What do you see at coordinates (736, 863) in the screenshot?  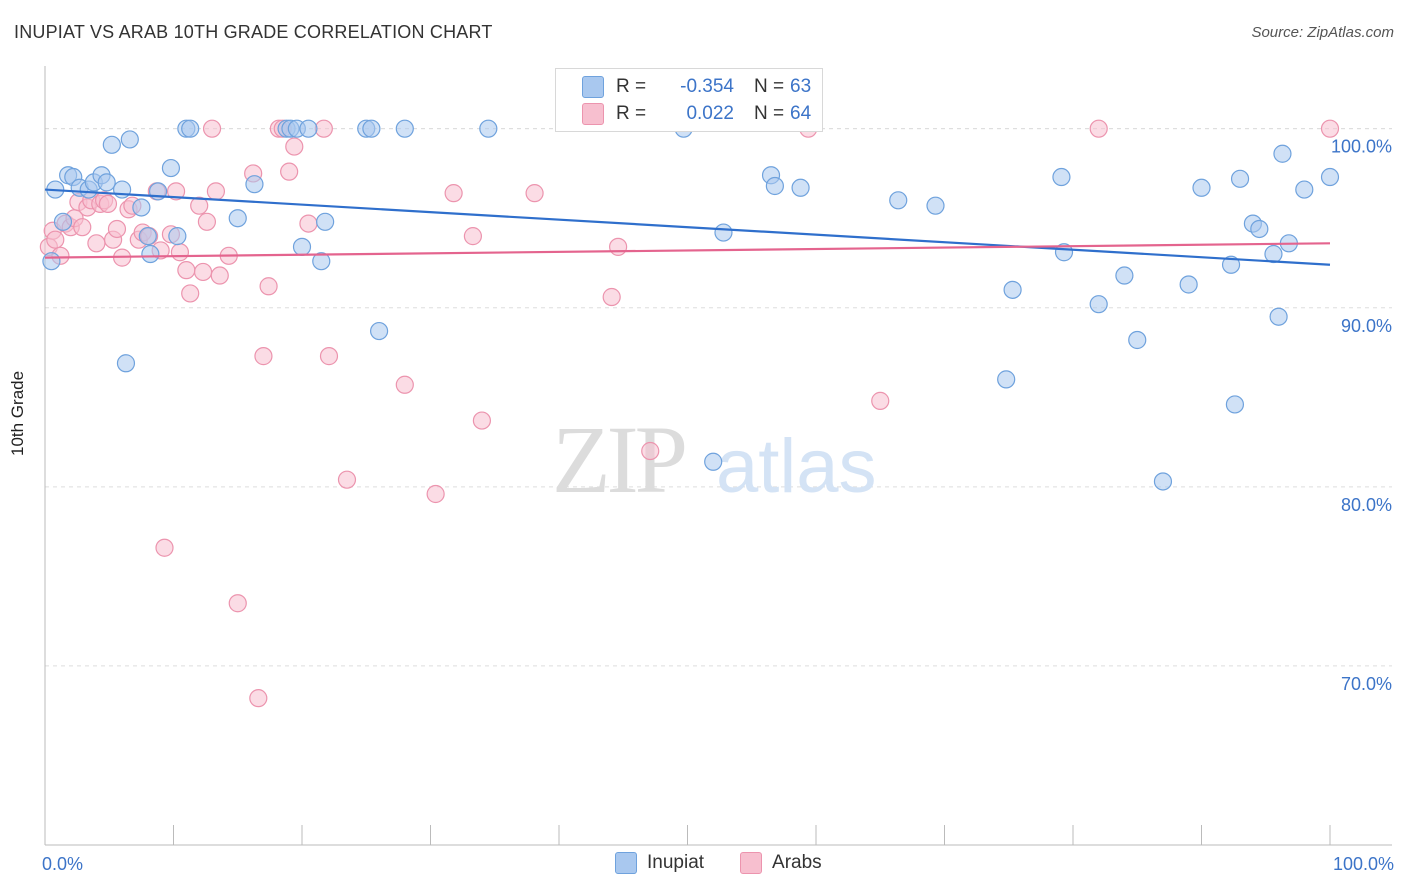 I see `series-legend: Inupiat Arabs` at bounding box center [736, 863].